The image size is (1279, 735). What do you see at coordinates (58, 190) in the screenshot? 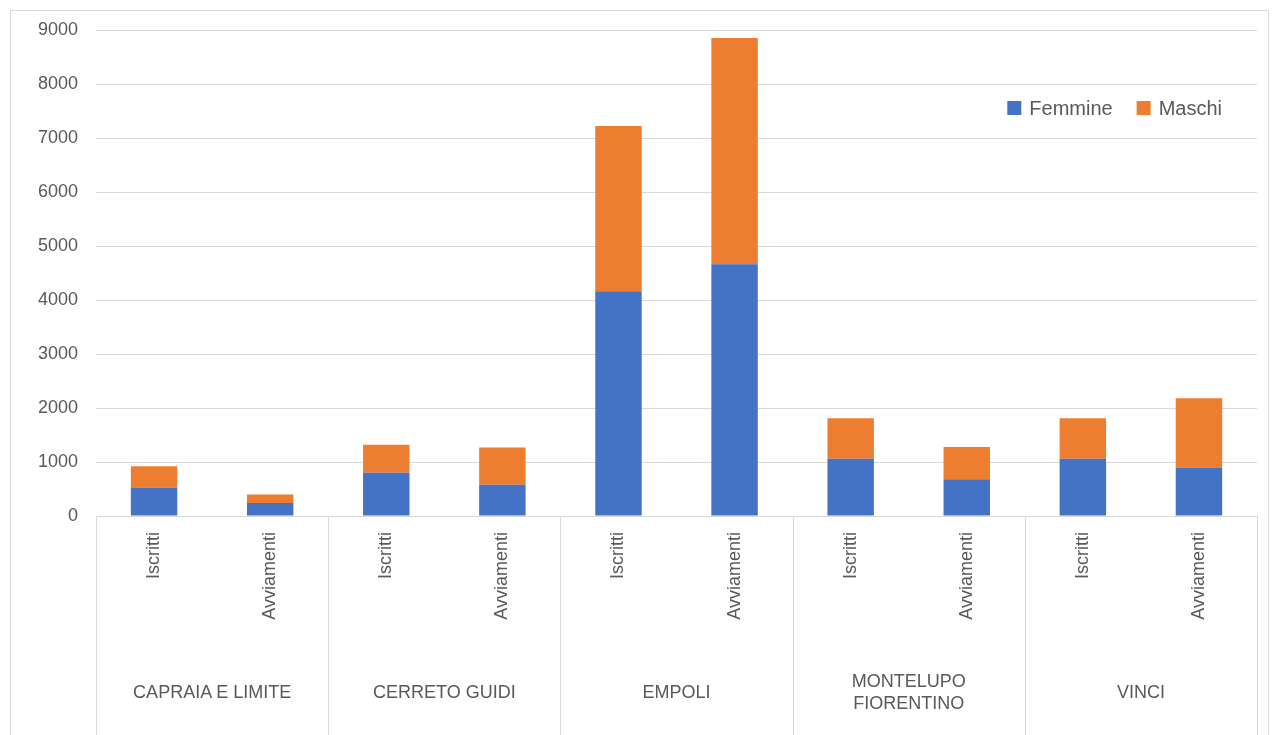
I see `y-tick-label: 6000` at bounding box center [58, 190].